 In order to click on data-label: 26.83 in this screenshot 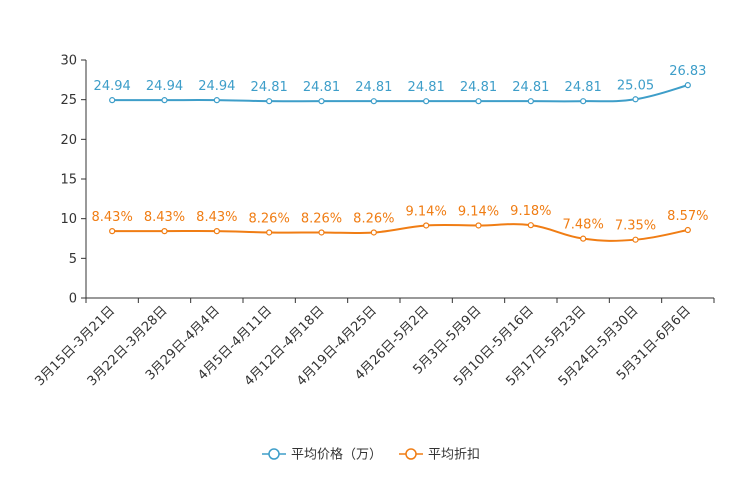, I will do `click(687, 71)`.